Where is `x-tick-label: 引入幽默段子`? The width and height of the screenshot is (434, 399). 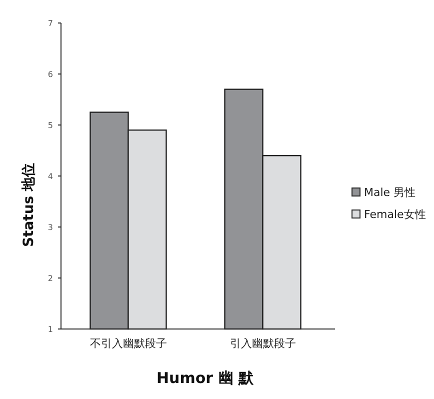 x-tick-label: 引入幽默段子 is located at coordinates (263, 343).